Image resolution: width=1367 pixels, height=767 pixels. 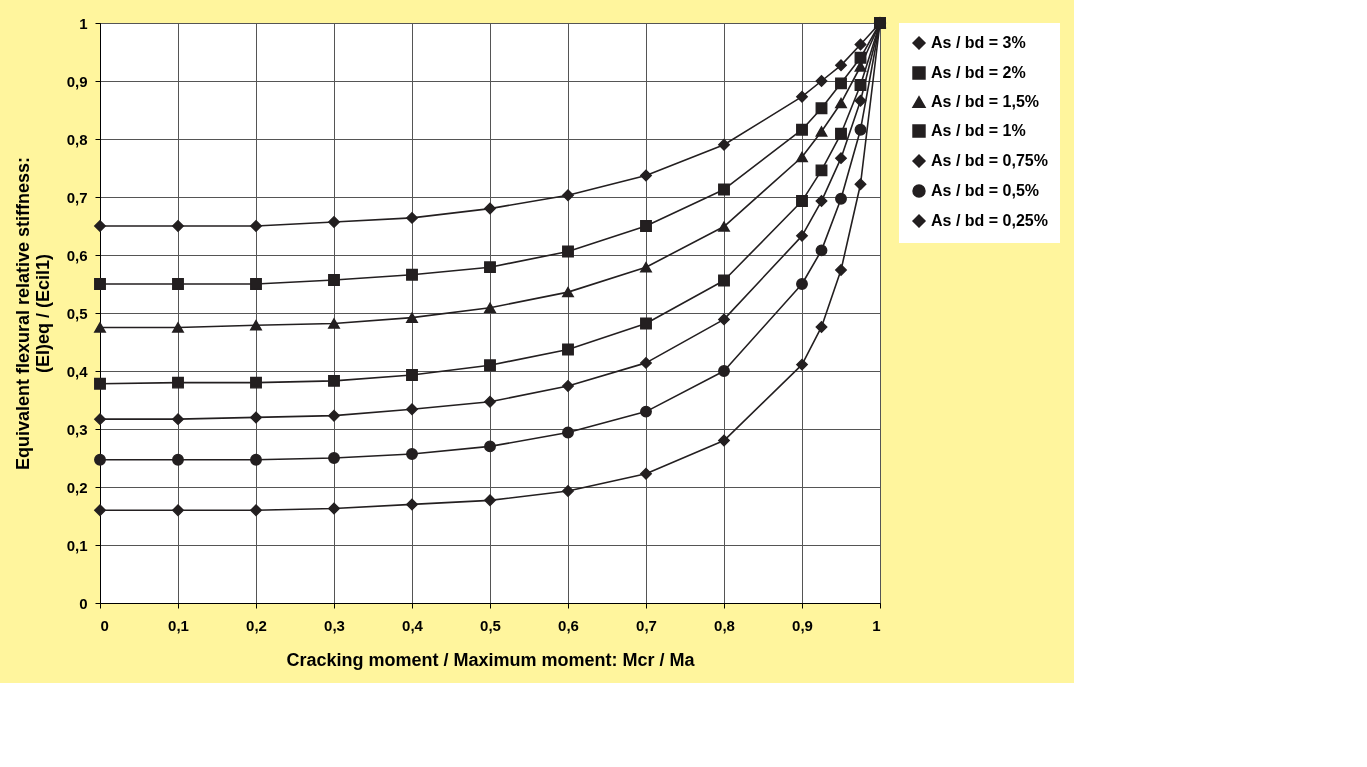 I want to click on x-tick-label: 1, so click(x=876, y=625).